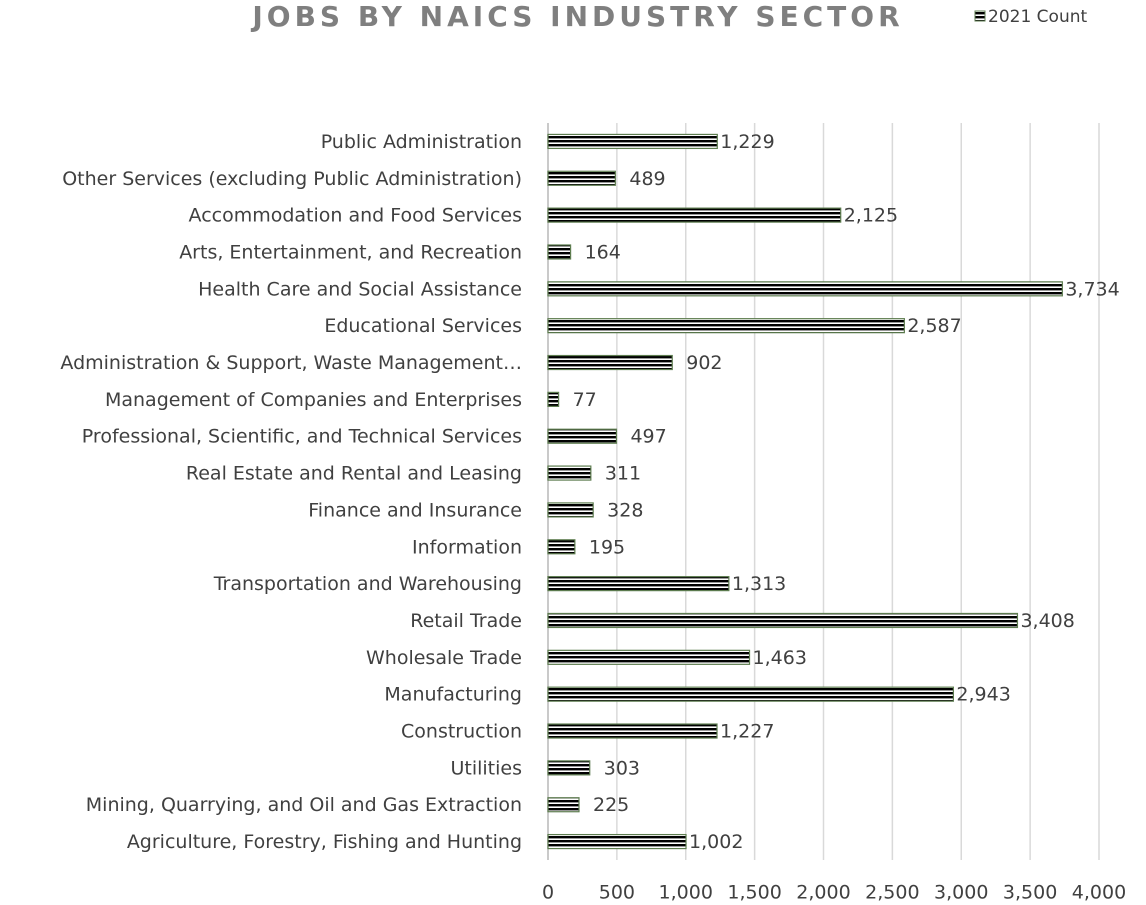 The height and width of the screenshot is (905, 1146). I want to click on y-tick-label: Transportation and Warehousing, so click(367, 584).